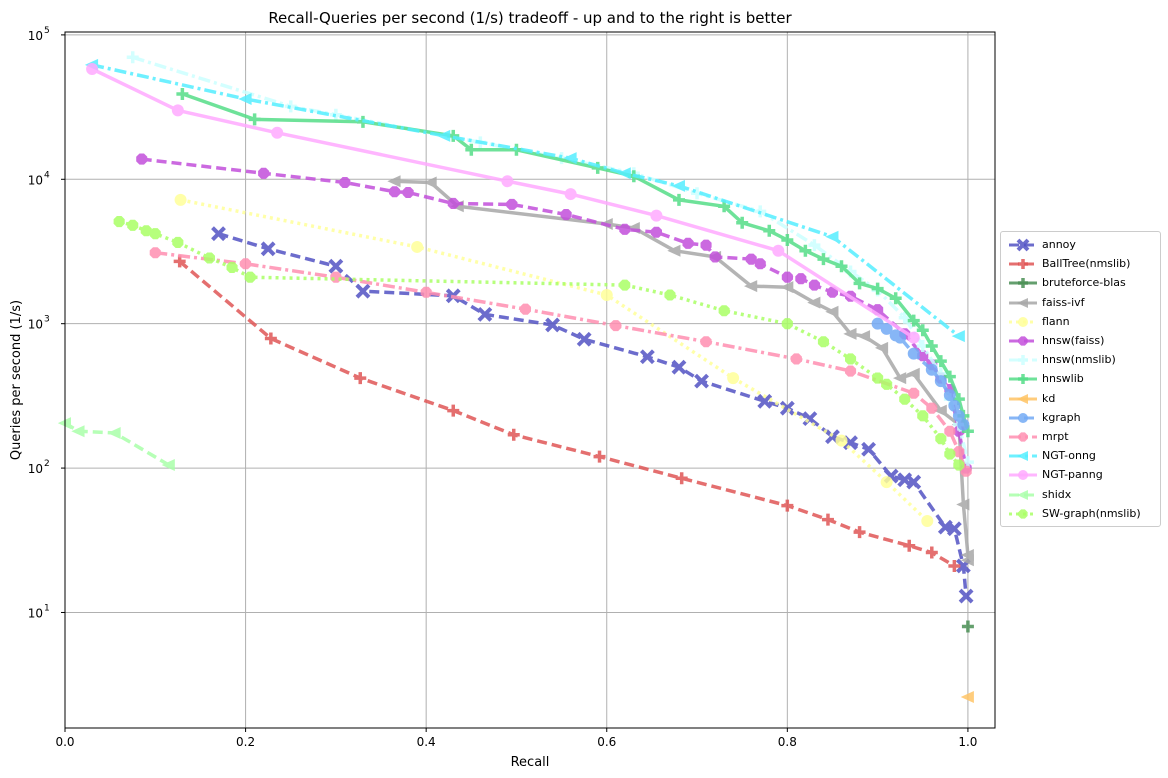 The width and height of the screenshot is (1168, 778). I want to click on legend-label: annoy, so click(1059, 244).